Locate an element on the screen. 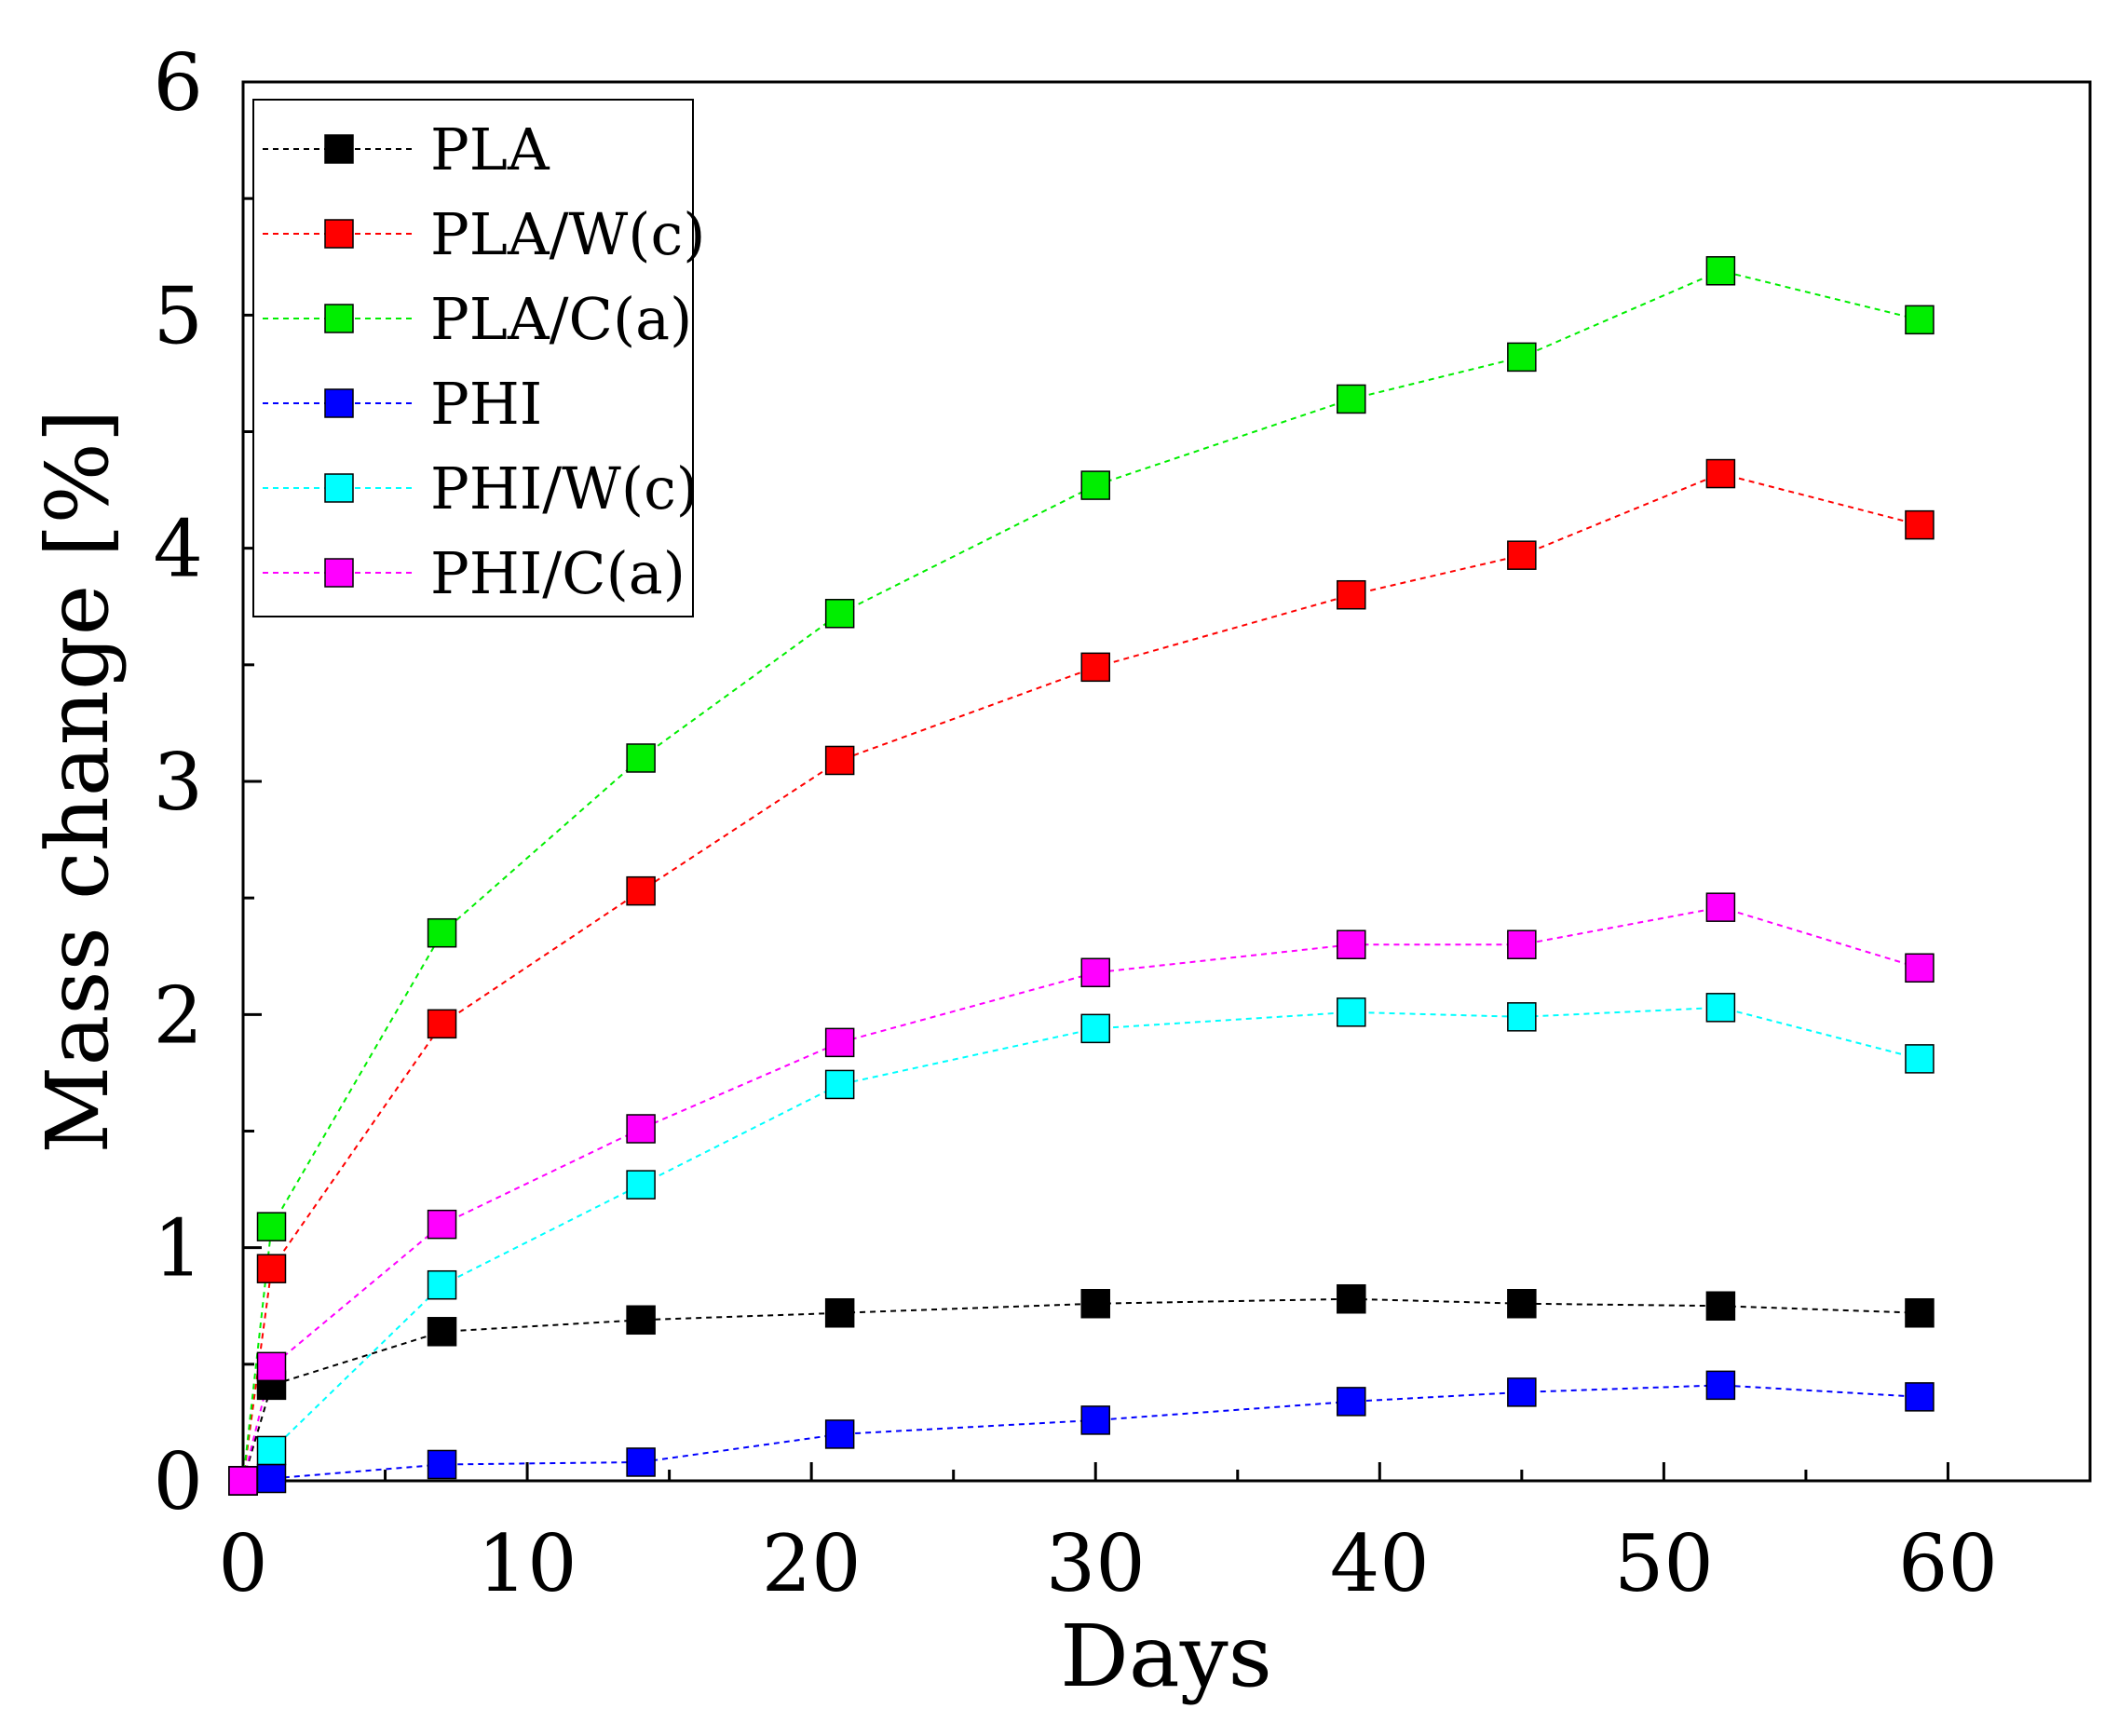 This screenshot has width=2118, height=1736. x-tick-label: 30 is located at coordinates (1096, 1563).